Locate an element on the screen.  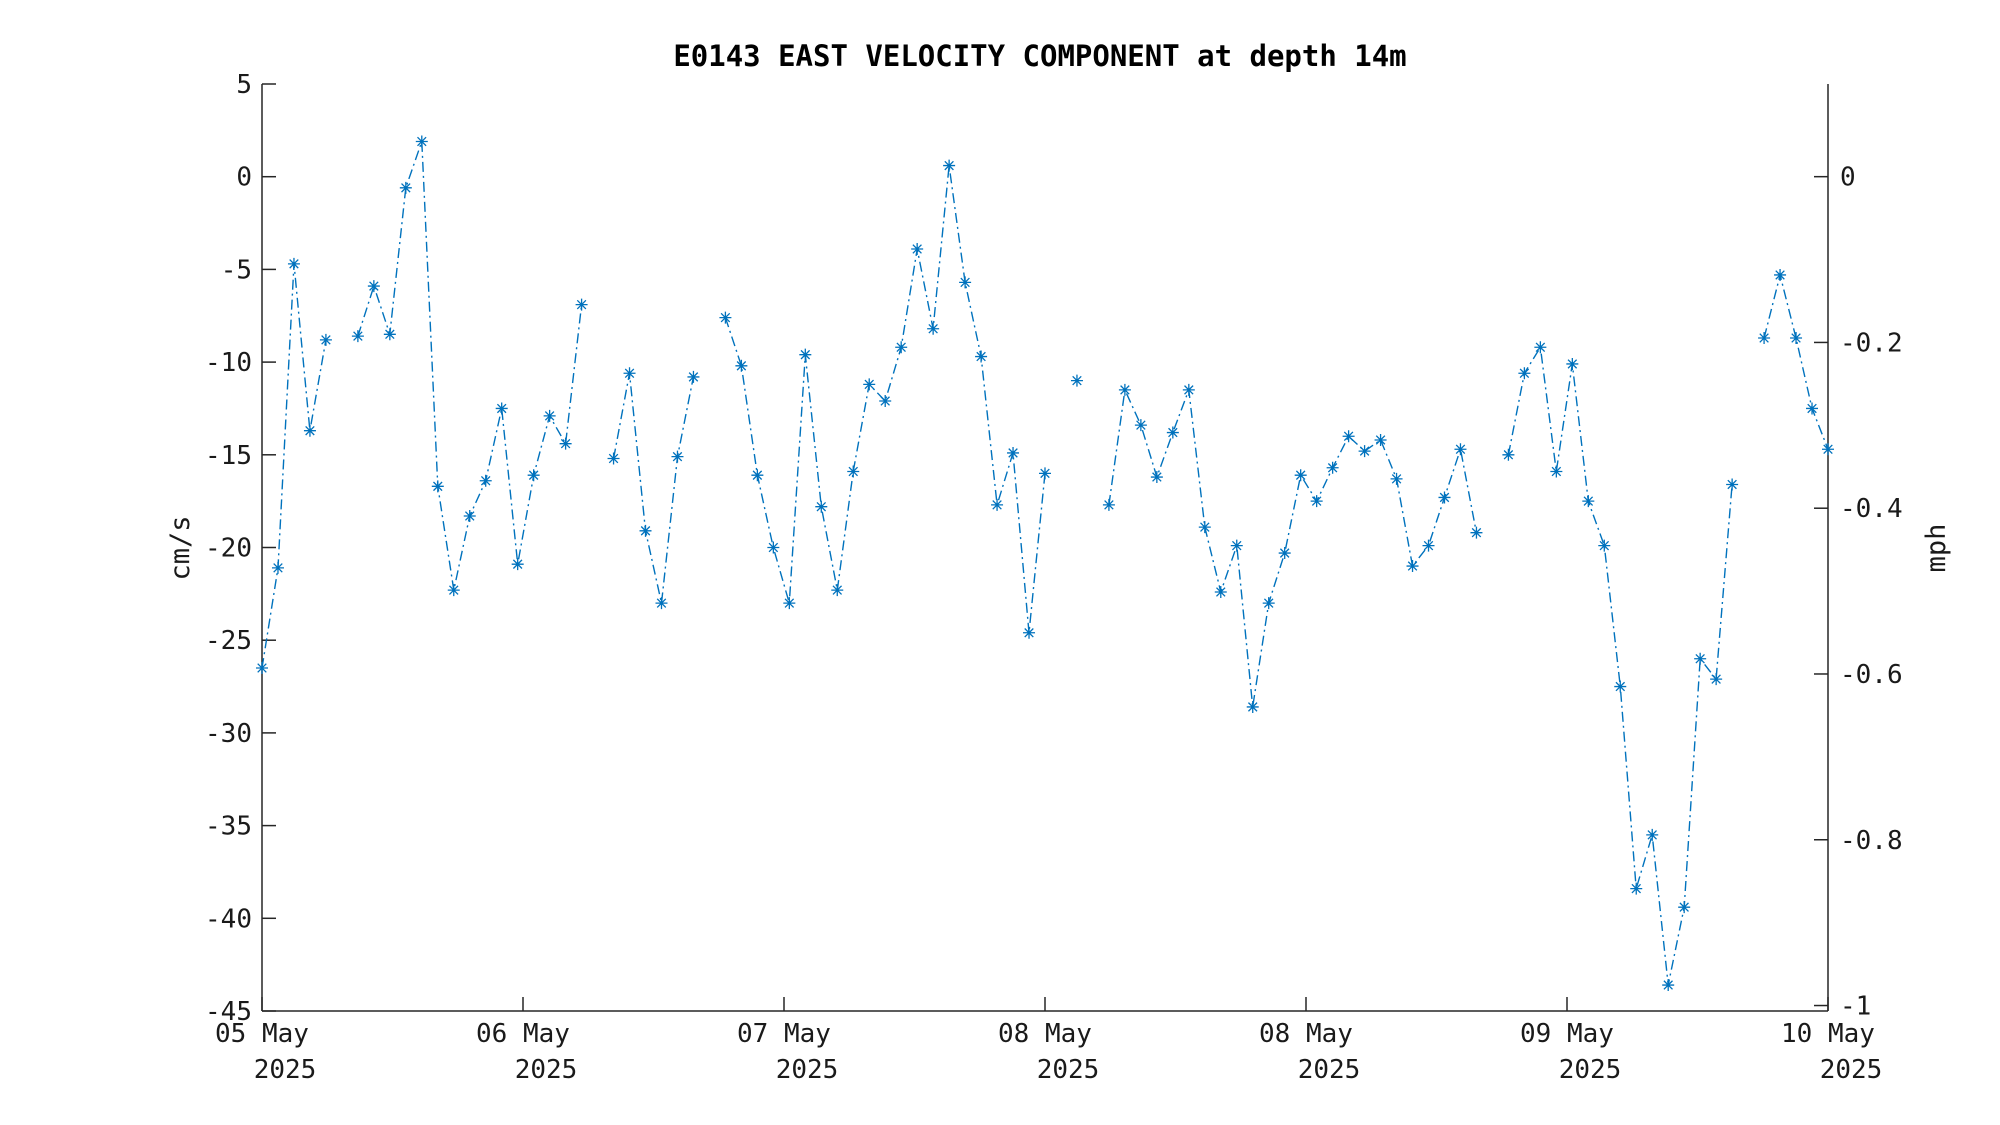
x-tick-label-day: 05 May is located at coordinates (262, 1034).